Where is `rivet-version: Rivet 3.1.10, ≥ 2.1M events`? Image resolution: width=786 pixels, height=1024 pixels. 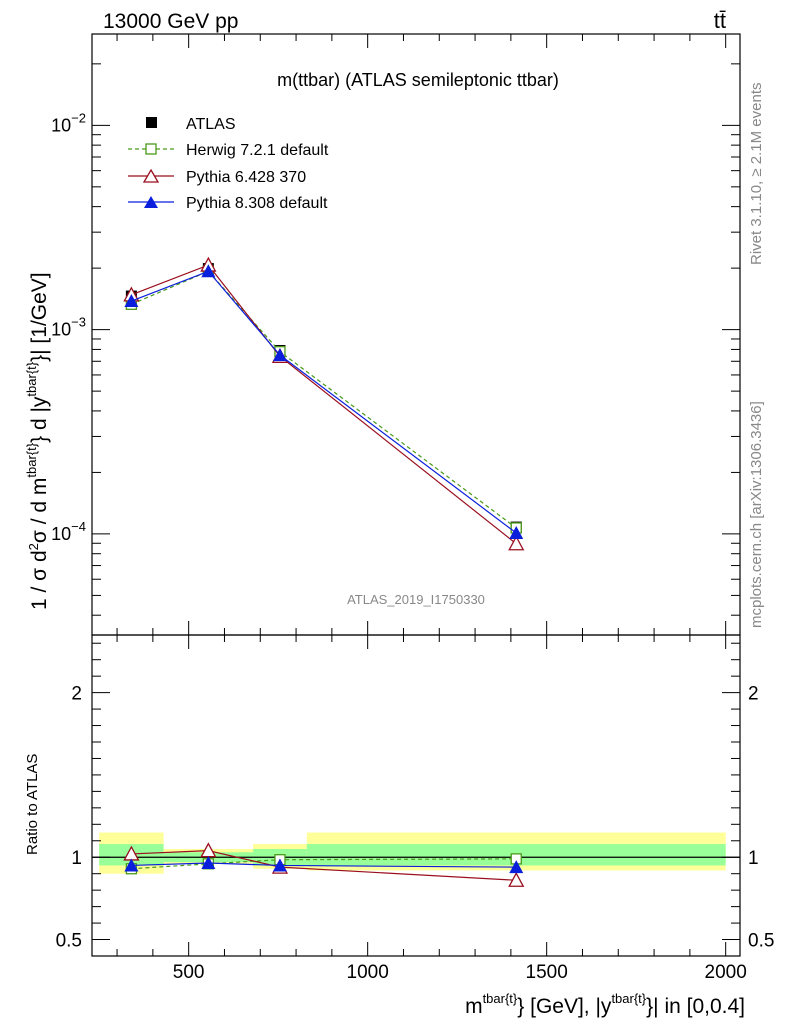
rivet-version: Rivet 3.1.10, ≥ 2.1M events is located at coordinates (756, 174).